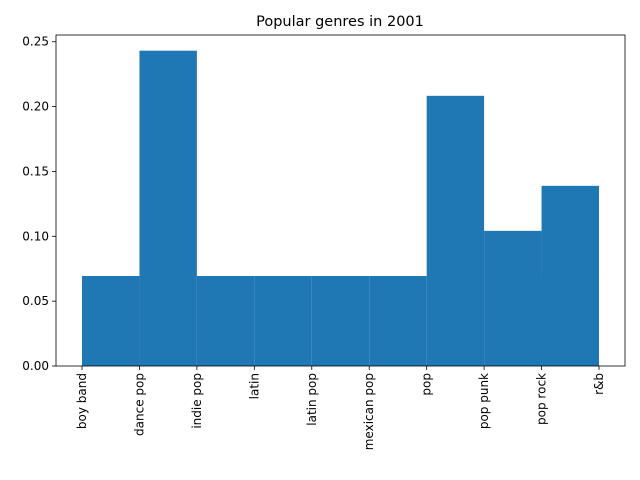 Image resolution: width=640 pixels, height=480 pixels. Describe the element at coordinates (599, 384) in the screenshot. I see `x-tick-label: r&b` at that location.